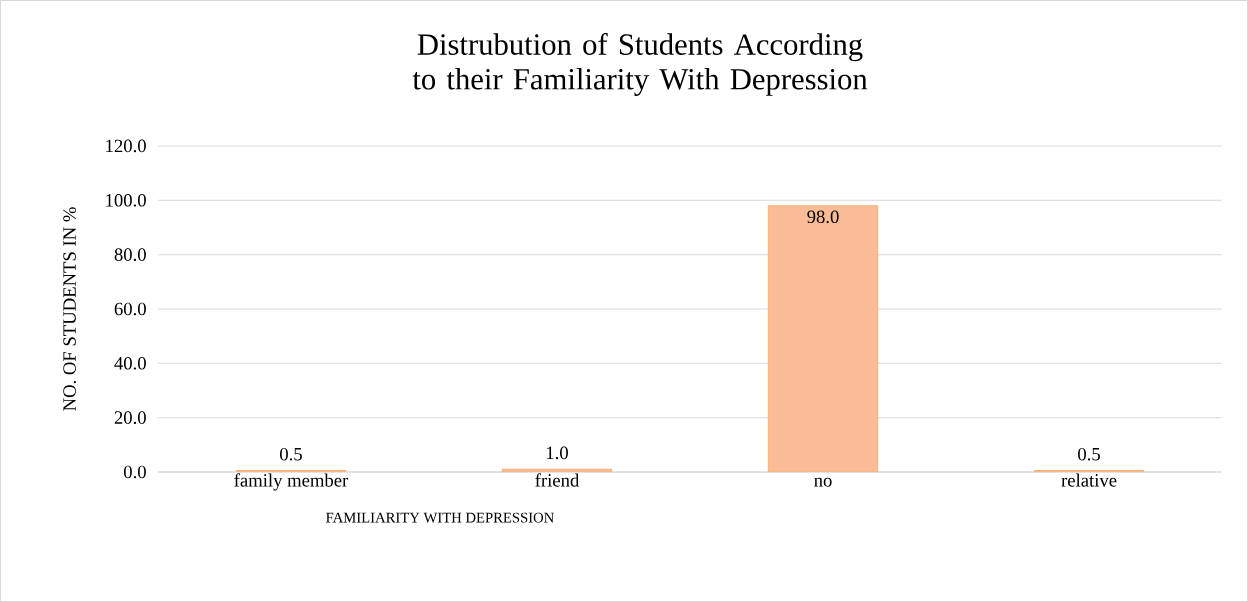  Describe the element at coordinates (130, 254) in the screenshot. I see `y-tick-label: 80.0` at that location.